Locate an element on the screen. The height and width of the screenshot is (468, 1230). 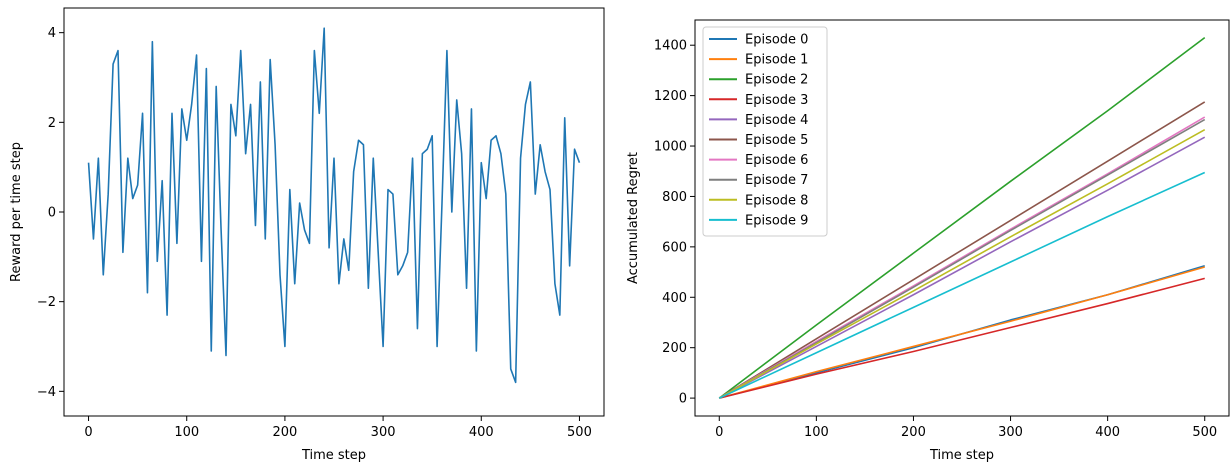
regret-y-tick-label: 200 is located at coordinates (674, 348).